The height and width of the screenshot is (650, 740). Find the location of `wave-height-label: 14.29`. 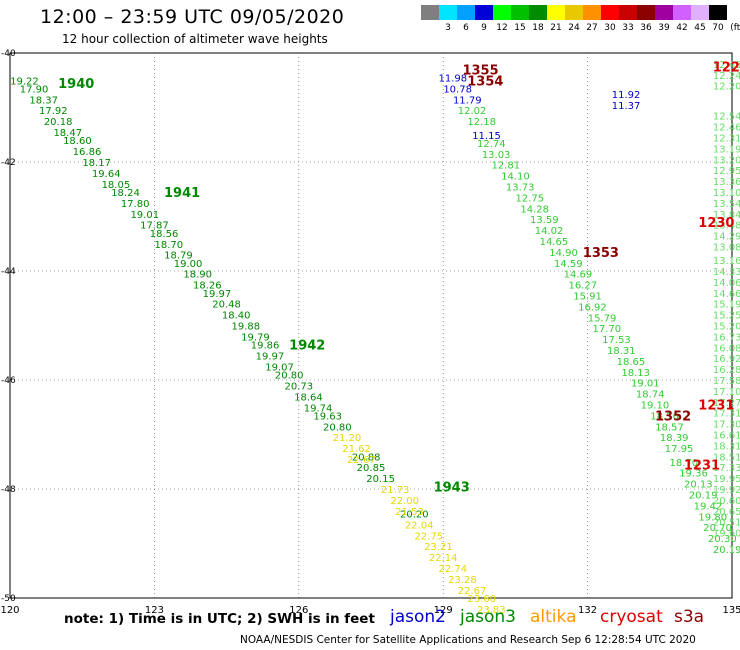

wave-height-label: 14.29 is located at coordinates (726, 237).